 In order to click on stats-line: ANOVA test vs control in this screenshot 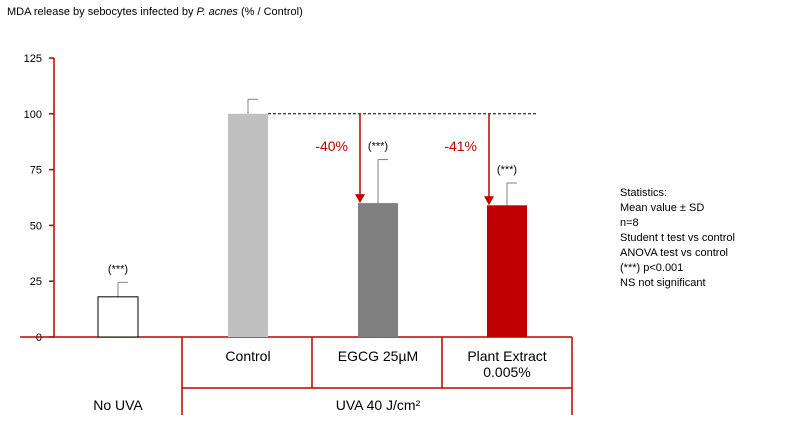, I will do `click(674, 253)`.